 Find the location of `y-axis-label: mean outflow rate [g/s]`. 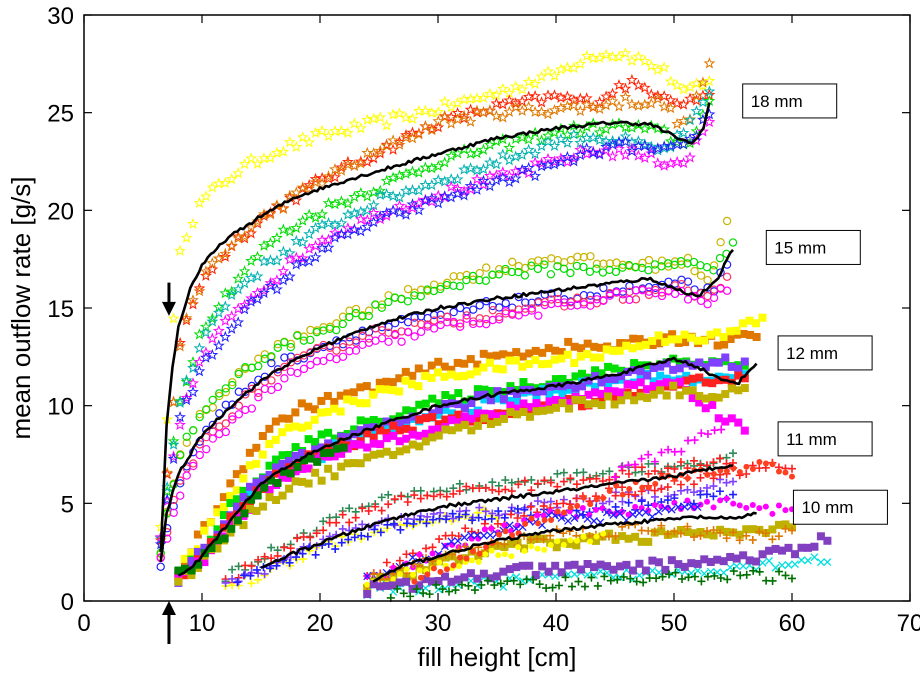

y-axis-label: mean outflow rate [g/s] is located at coordinates (21, 307).